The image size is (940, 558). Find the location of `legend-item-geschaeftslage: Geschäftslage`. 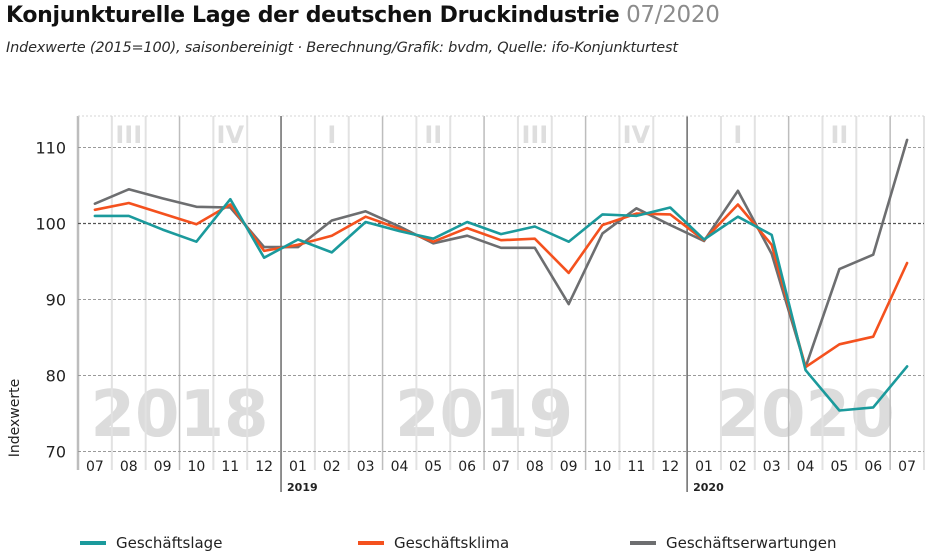

legend-item-geschaeftslage: Geschäftslage is located at coordinates (151, 543).